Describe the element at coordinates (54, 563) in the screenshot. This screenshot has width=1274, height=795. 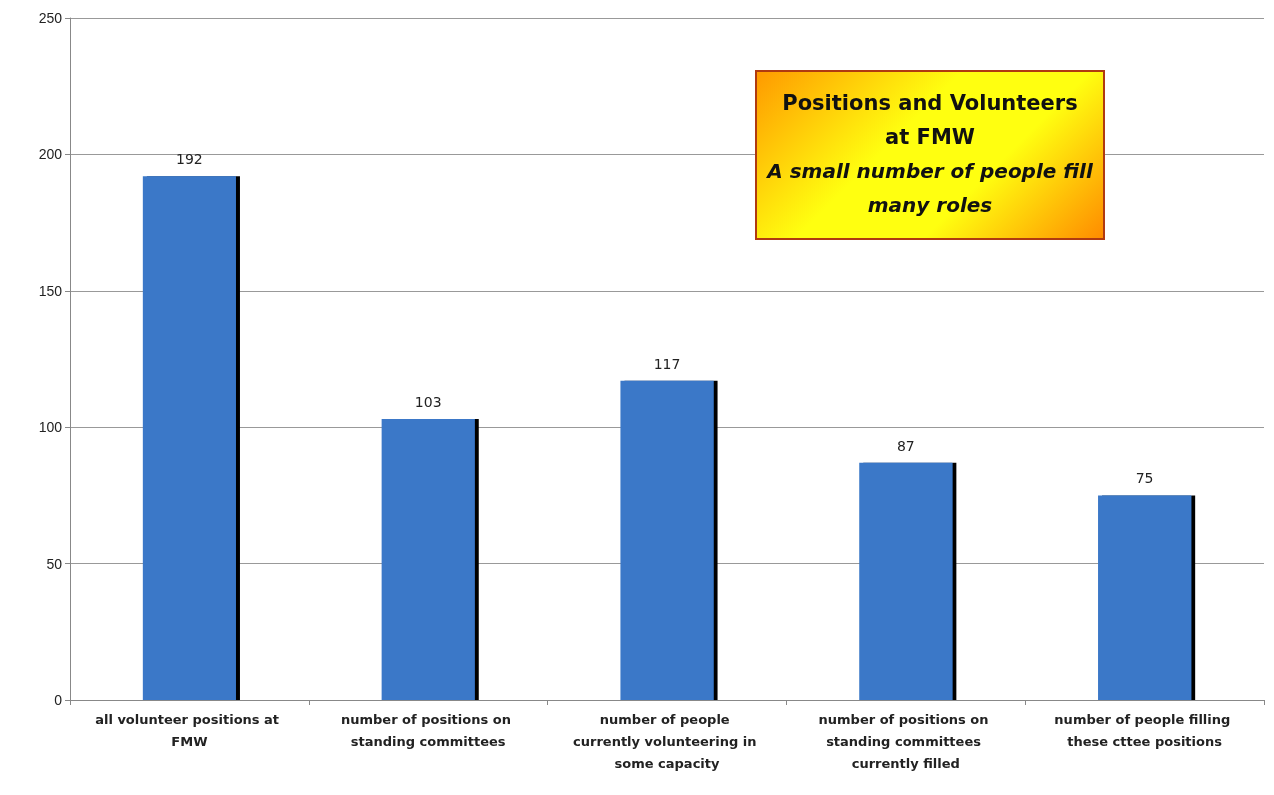
I see `y-tick-label: 50` at that location.